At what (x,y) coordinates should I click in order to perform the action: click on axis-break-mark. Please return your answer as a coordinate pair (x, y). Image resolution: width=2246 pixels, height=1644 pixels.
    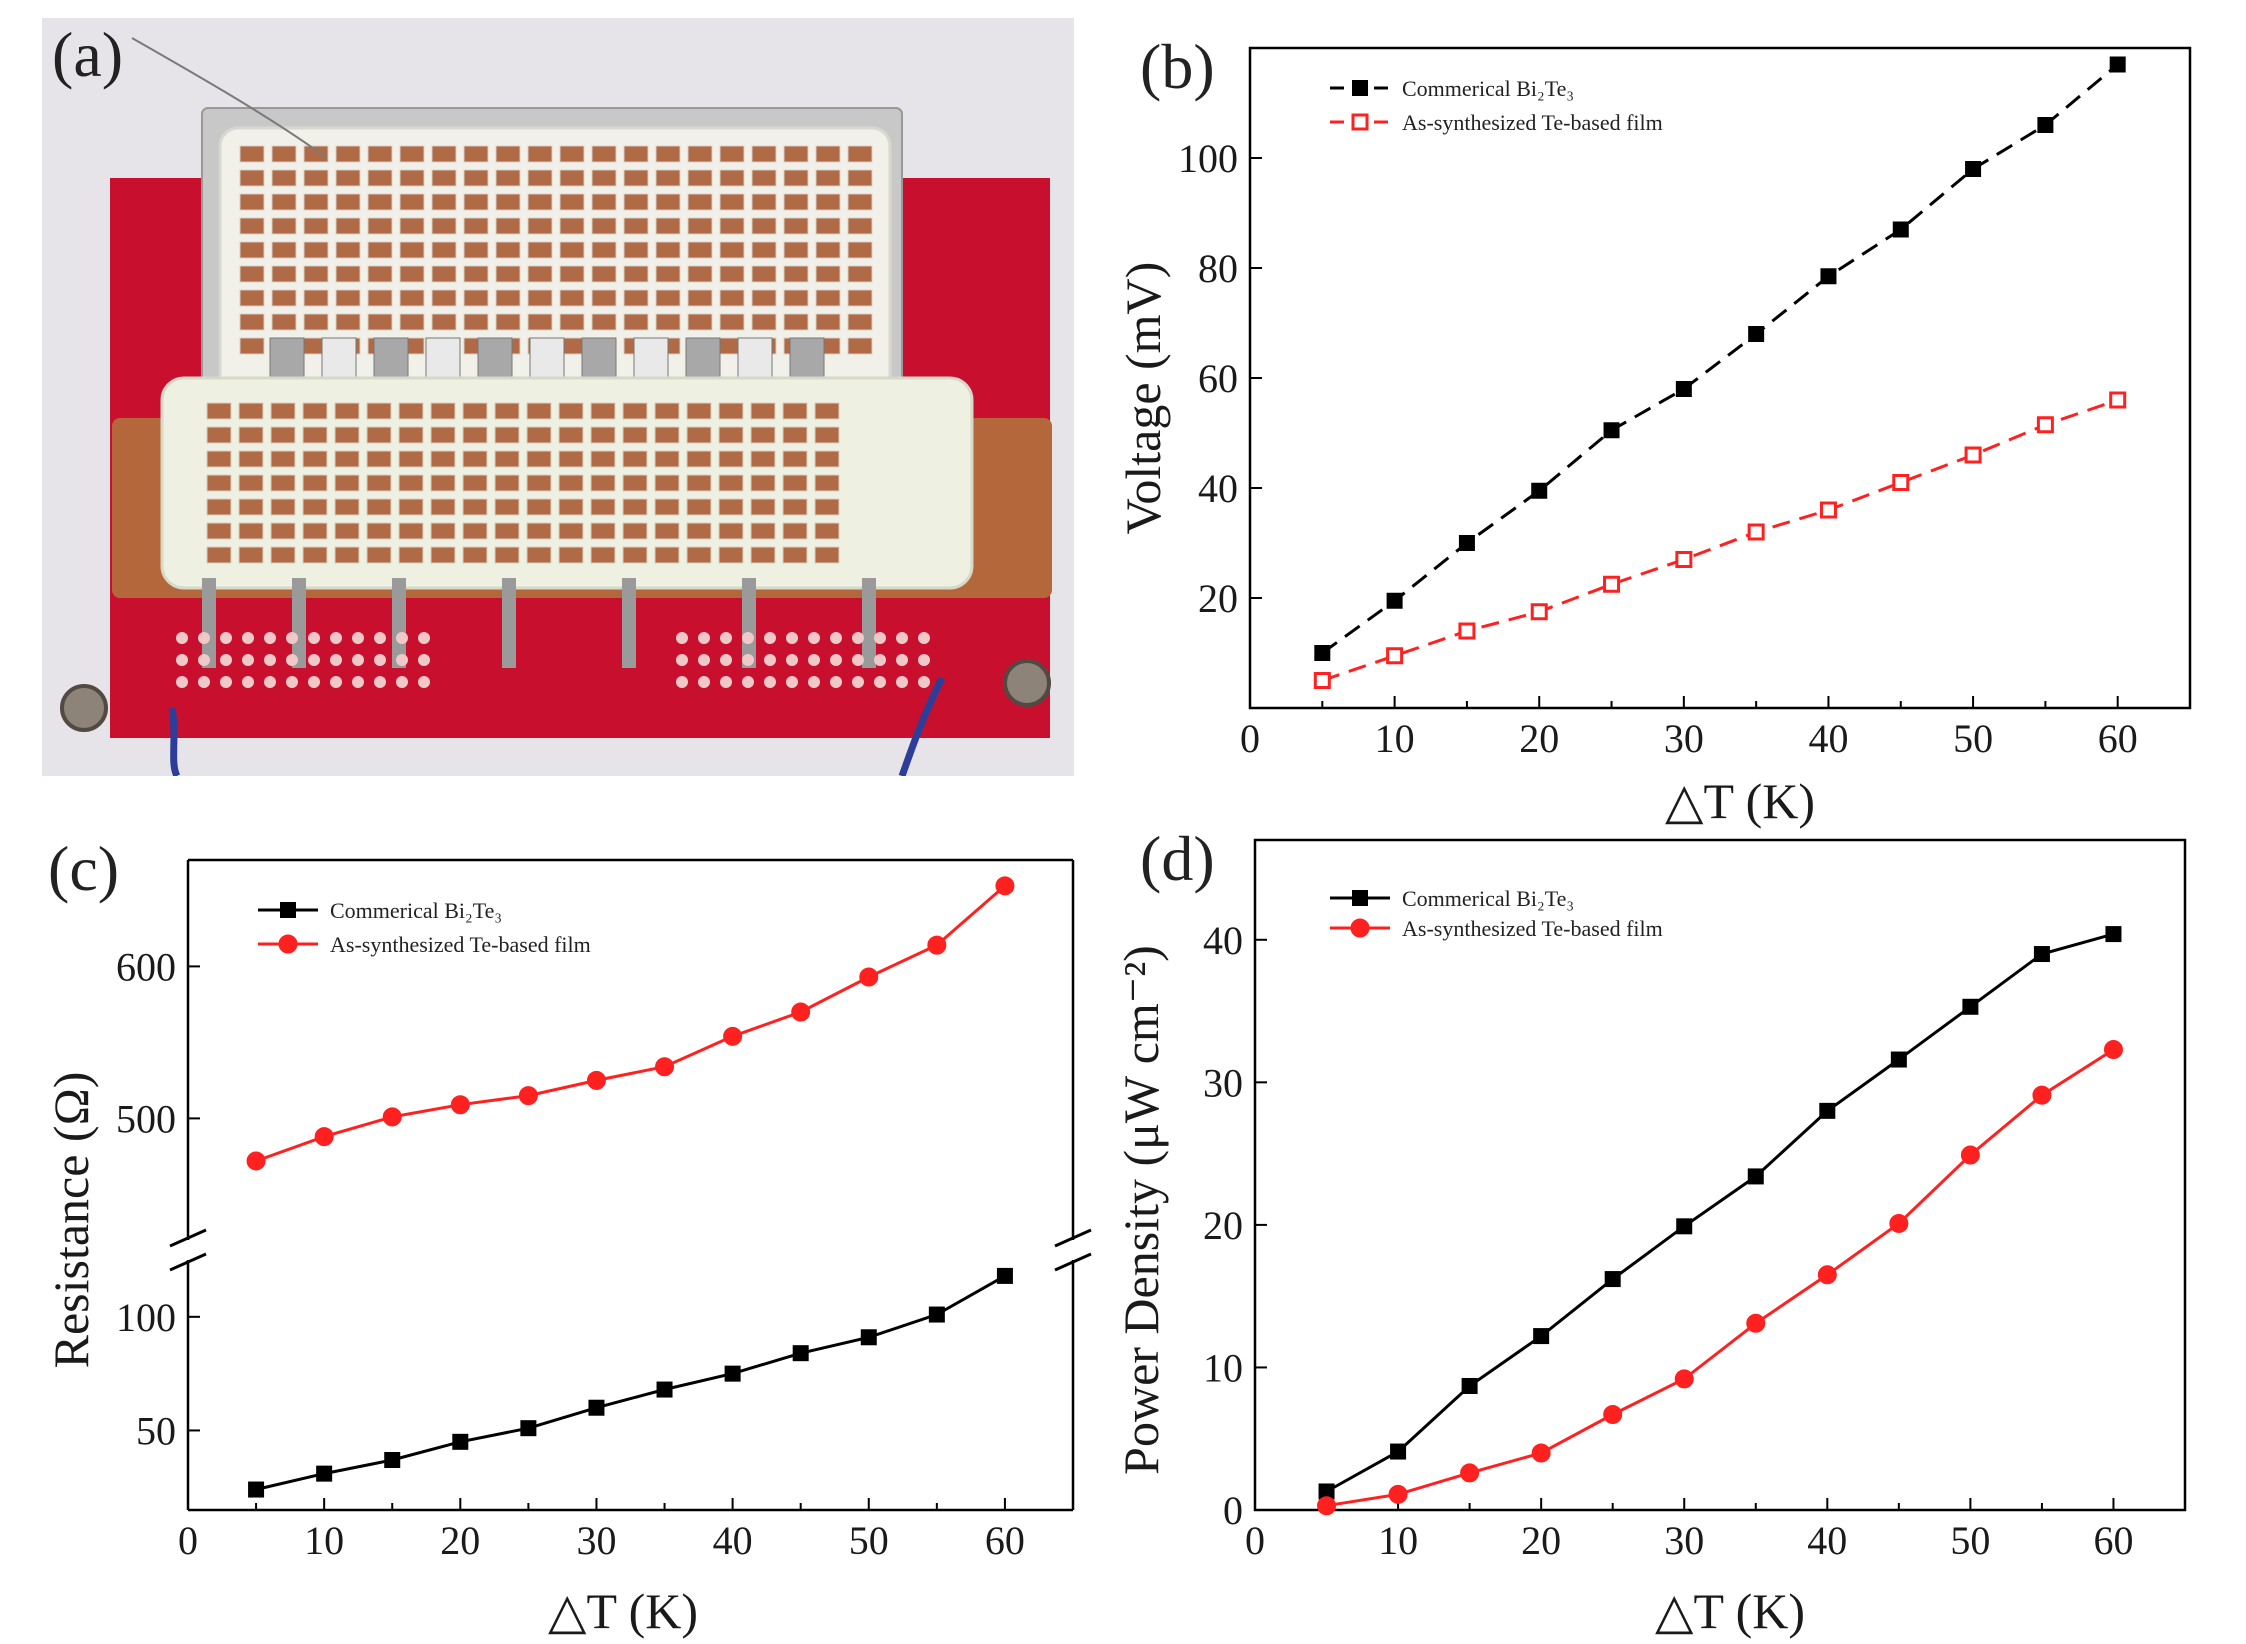
    Looking at the image, I should click on (188, 1238).